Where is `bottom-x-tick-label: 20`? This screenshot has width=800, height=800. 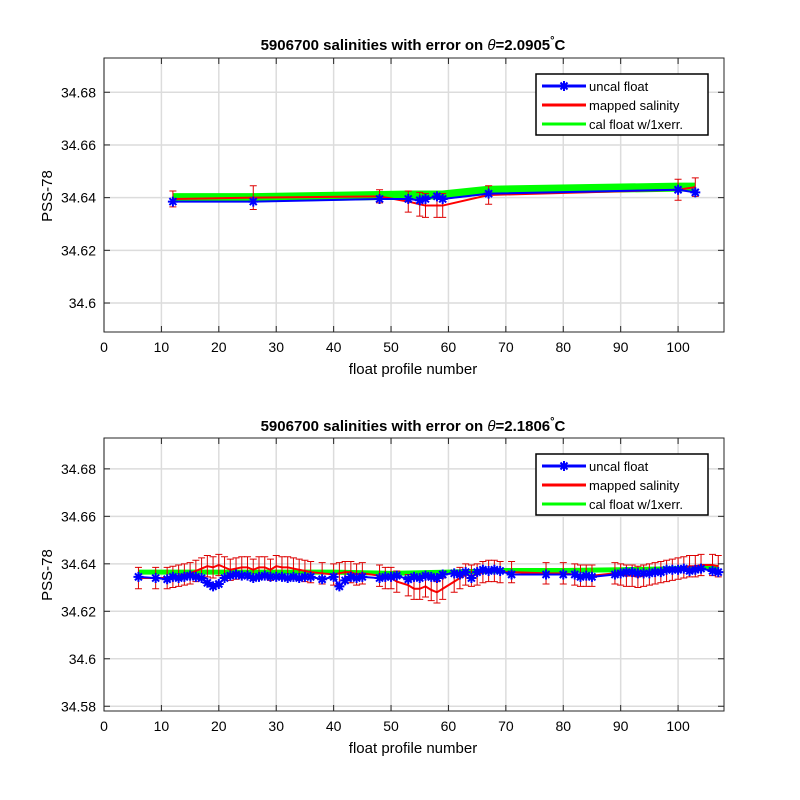
bottom-x-tick-label: 20 is located at coordinates (219, 726).